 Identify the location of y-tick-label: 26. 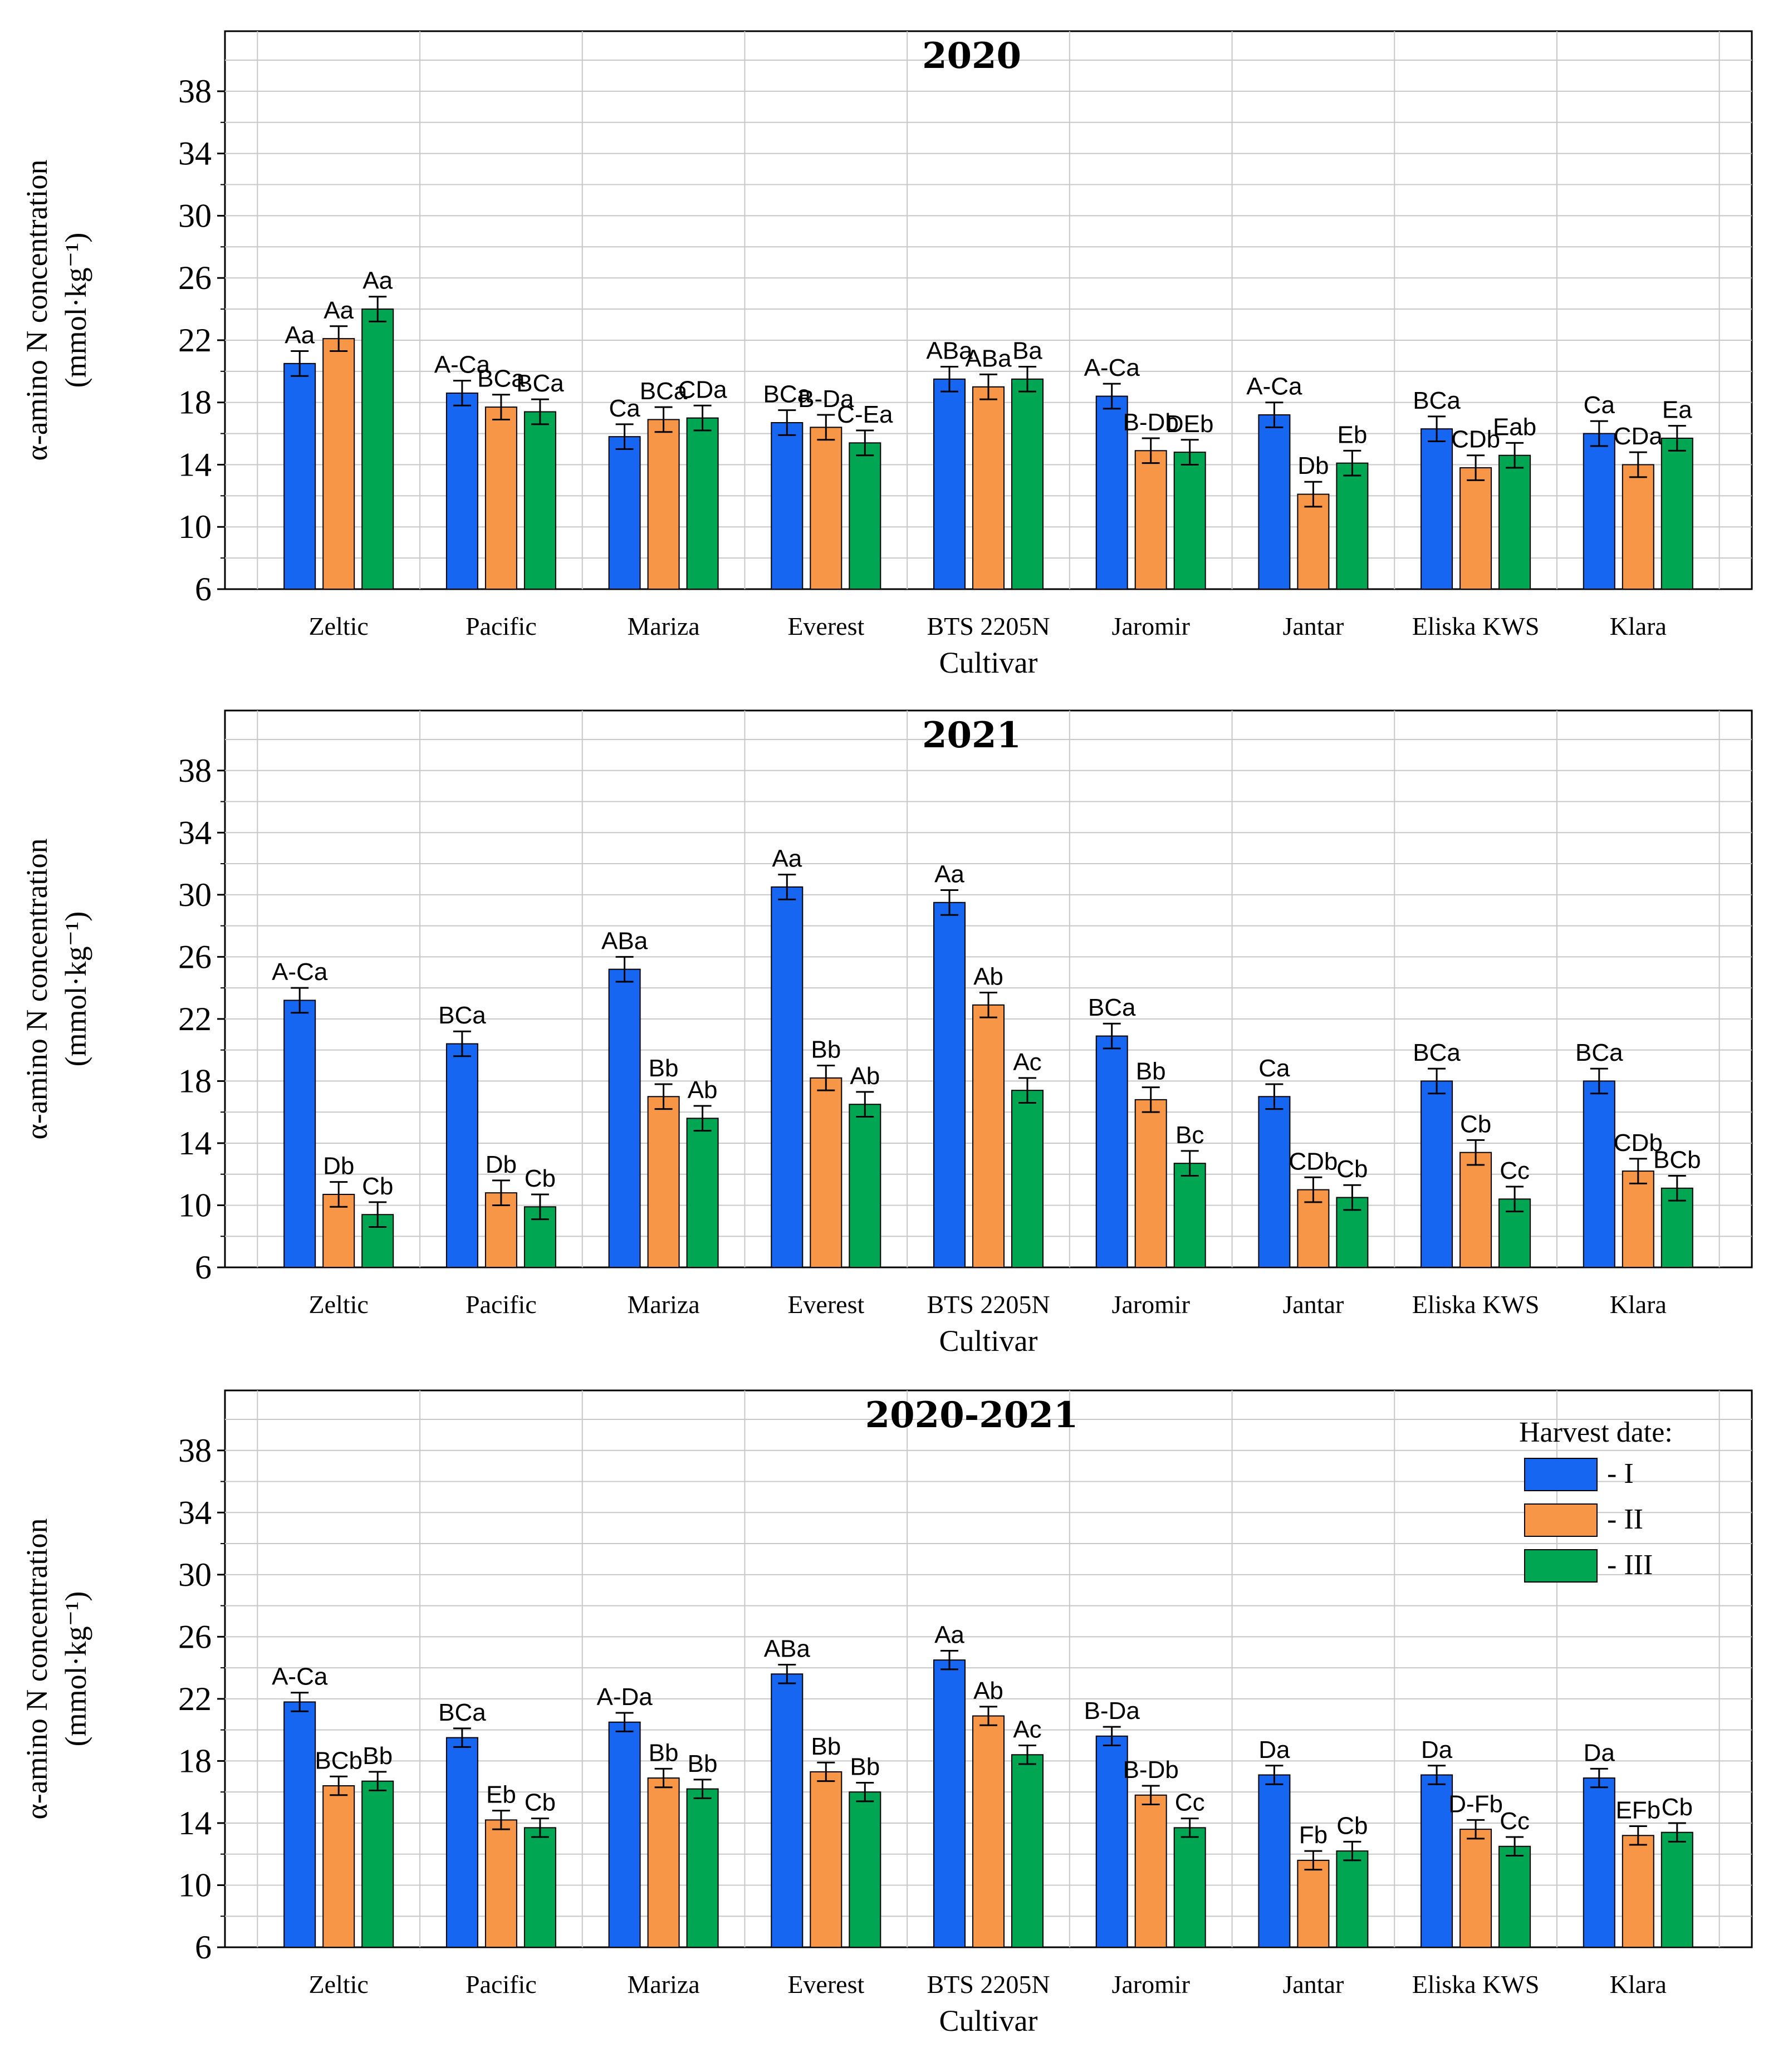
(195, 277).